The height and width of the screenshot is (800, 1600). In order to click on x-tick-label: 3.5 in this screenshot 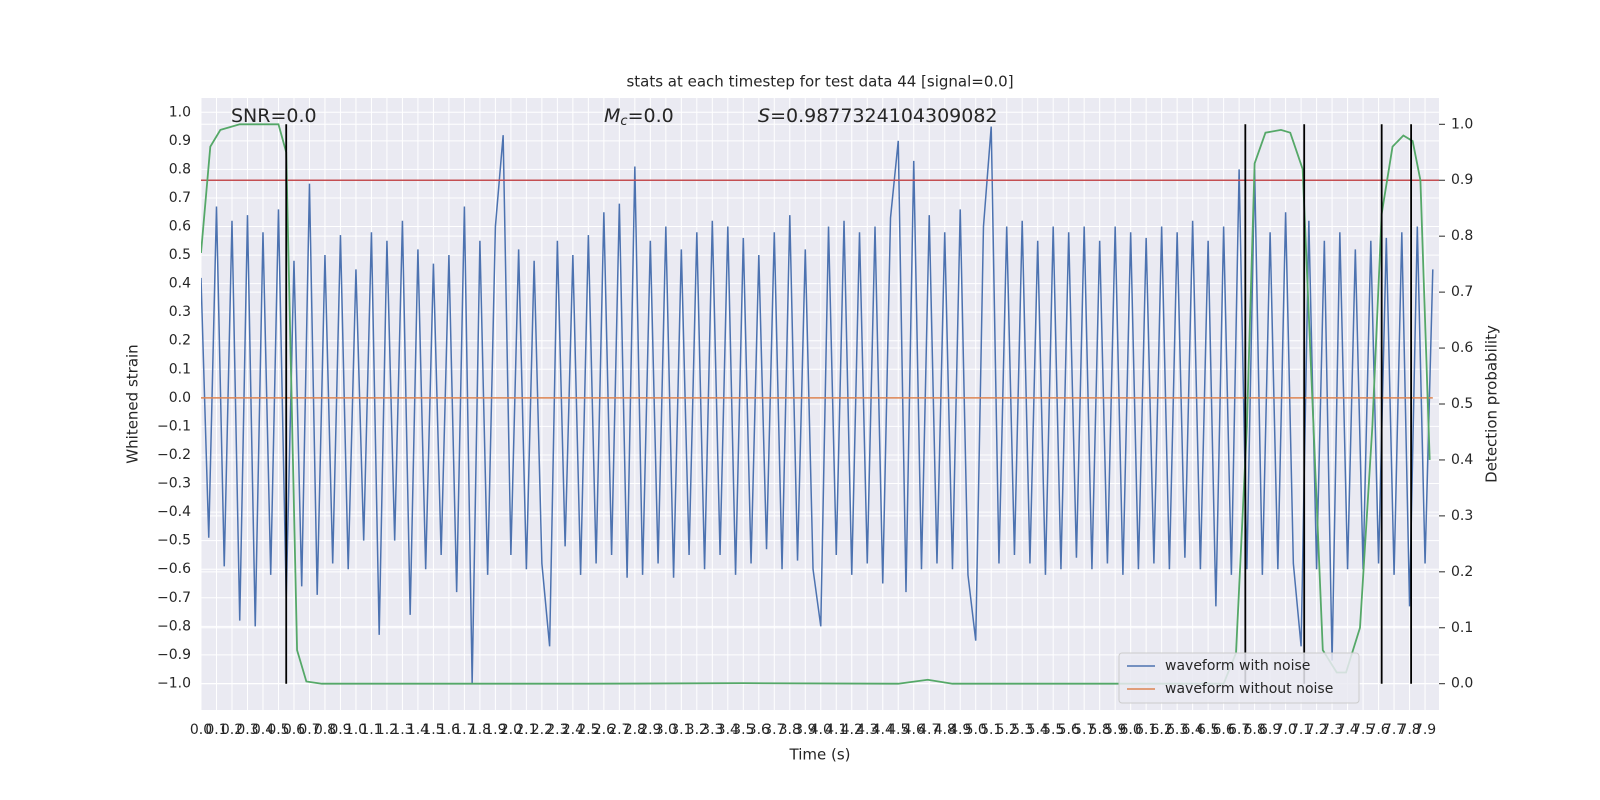, I will do `click(743, 730)`.